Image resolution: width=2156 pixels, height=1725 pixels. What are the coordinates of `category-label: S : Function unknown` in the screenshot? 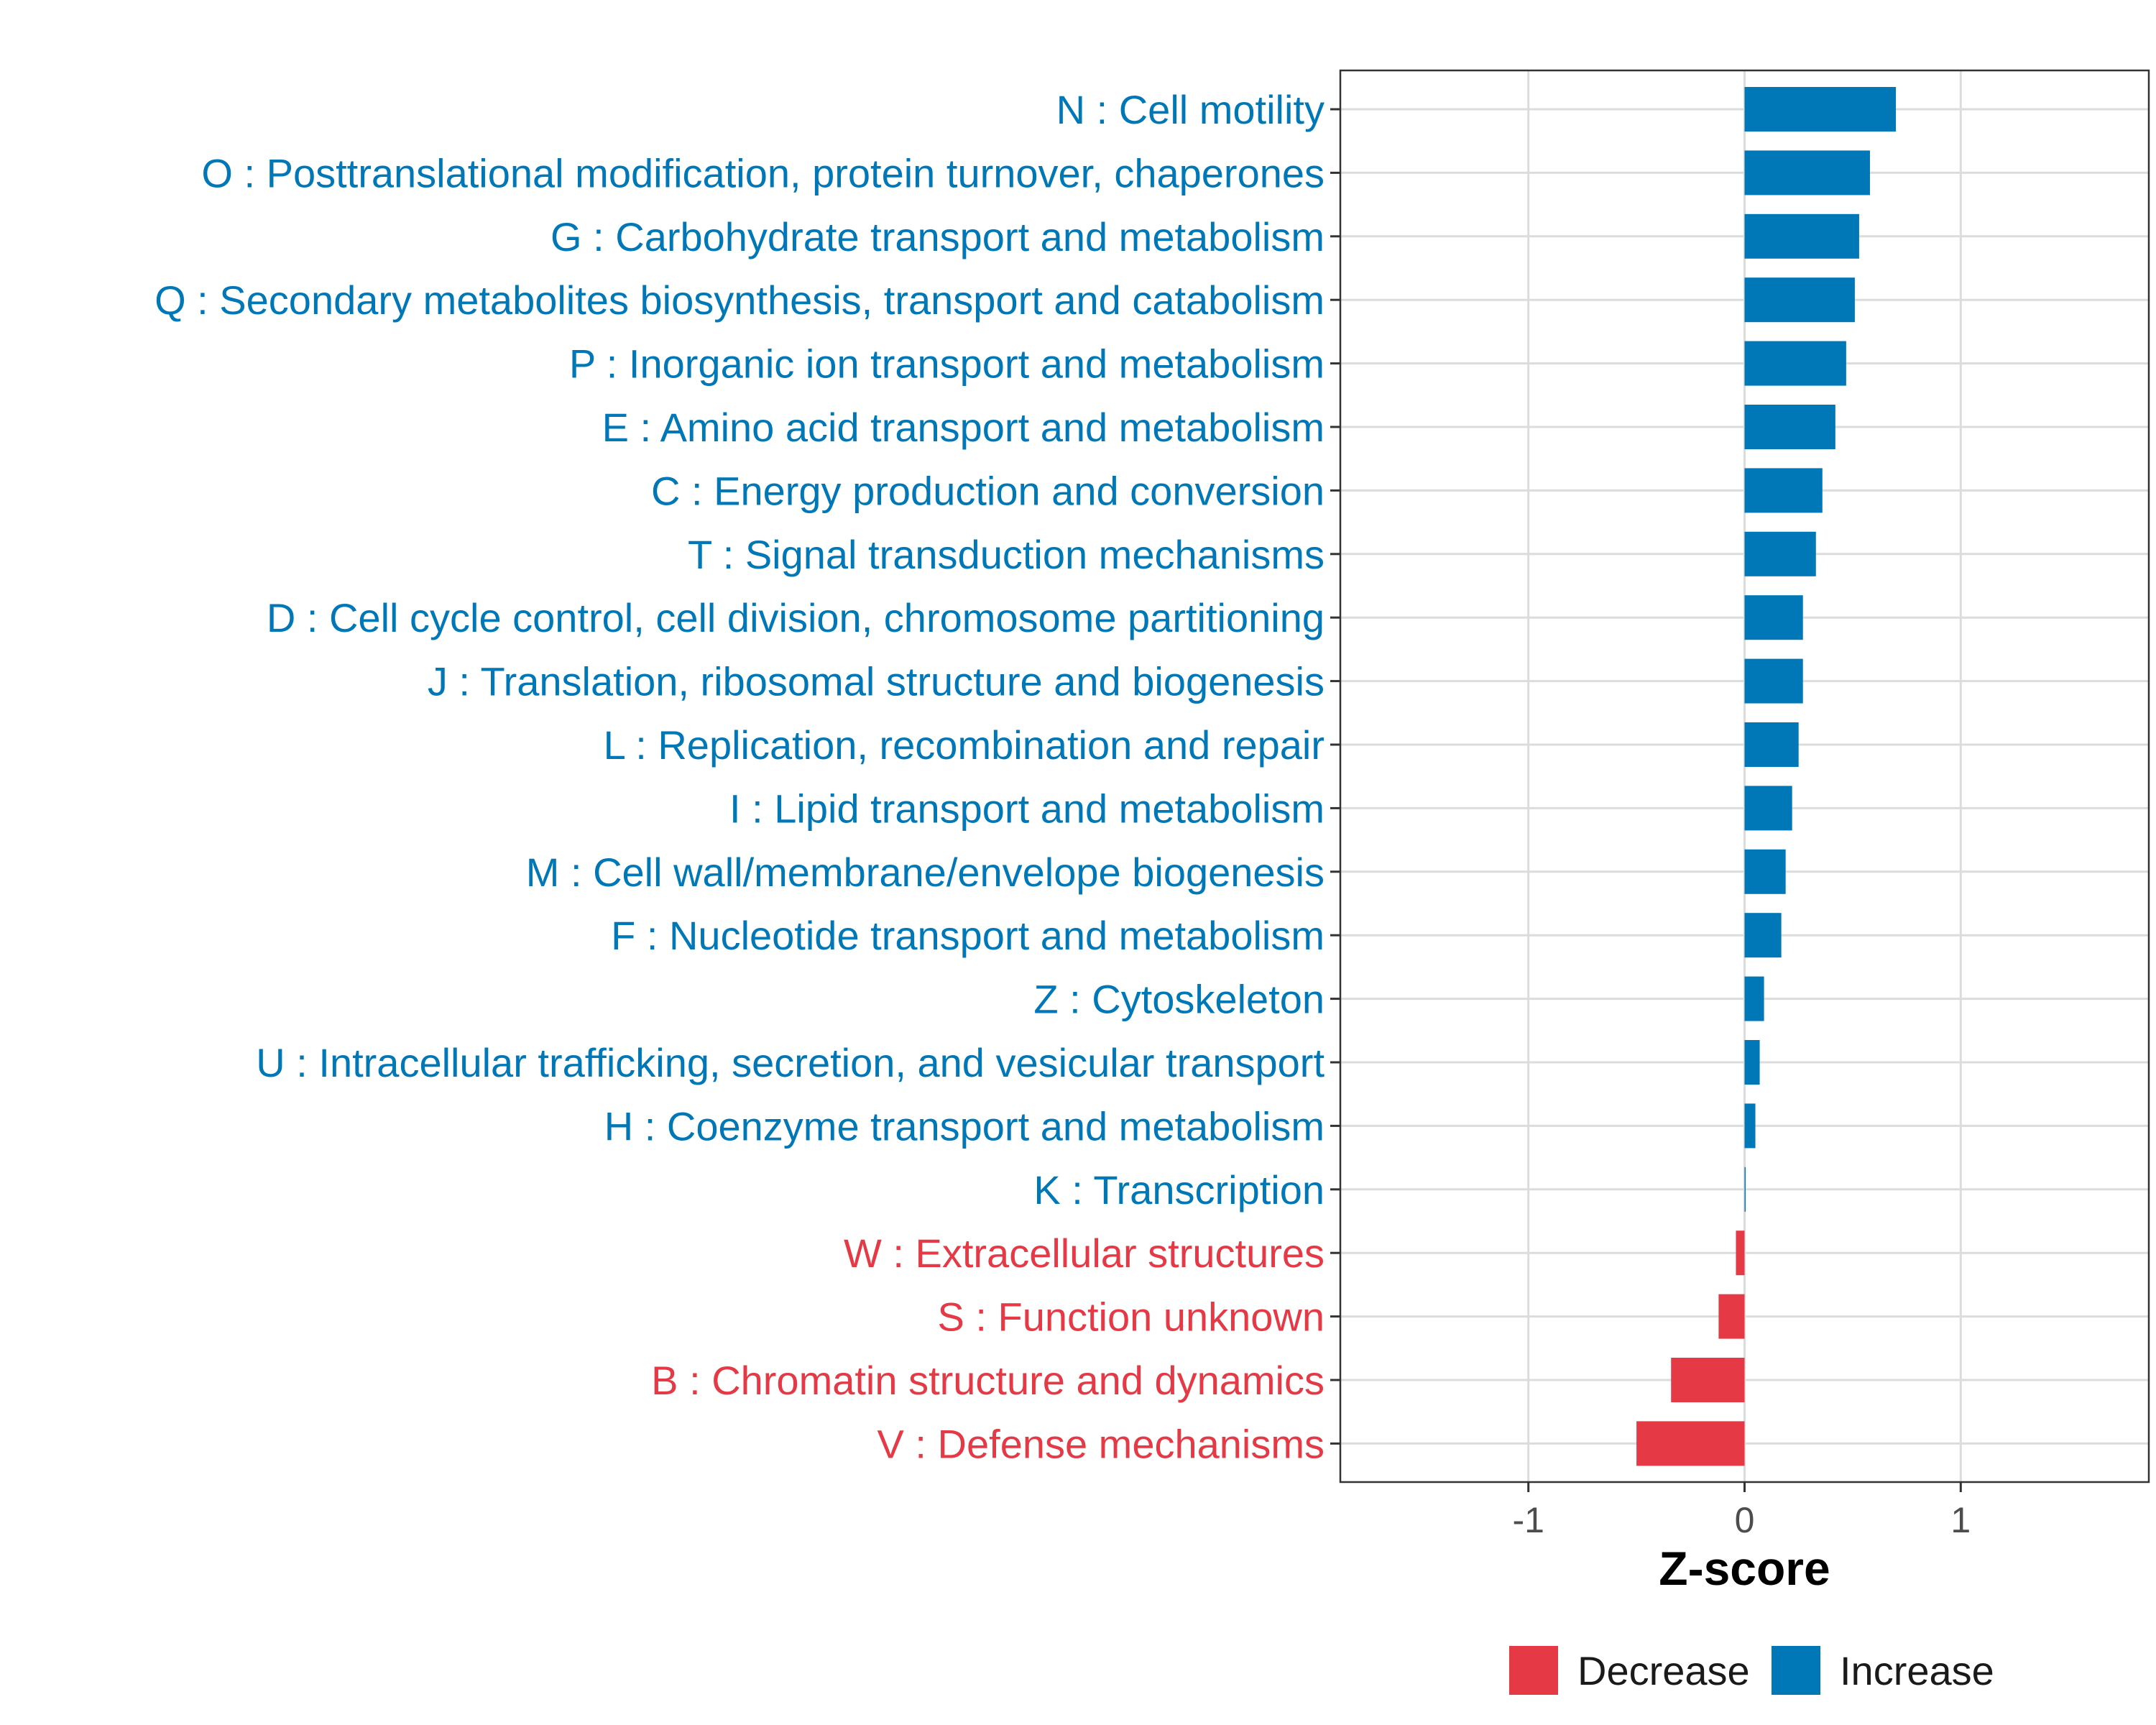 It's located at (1131, 1317).